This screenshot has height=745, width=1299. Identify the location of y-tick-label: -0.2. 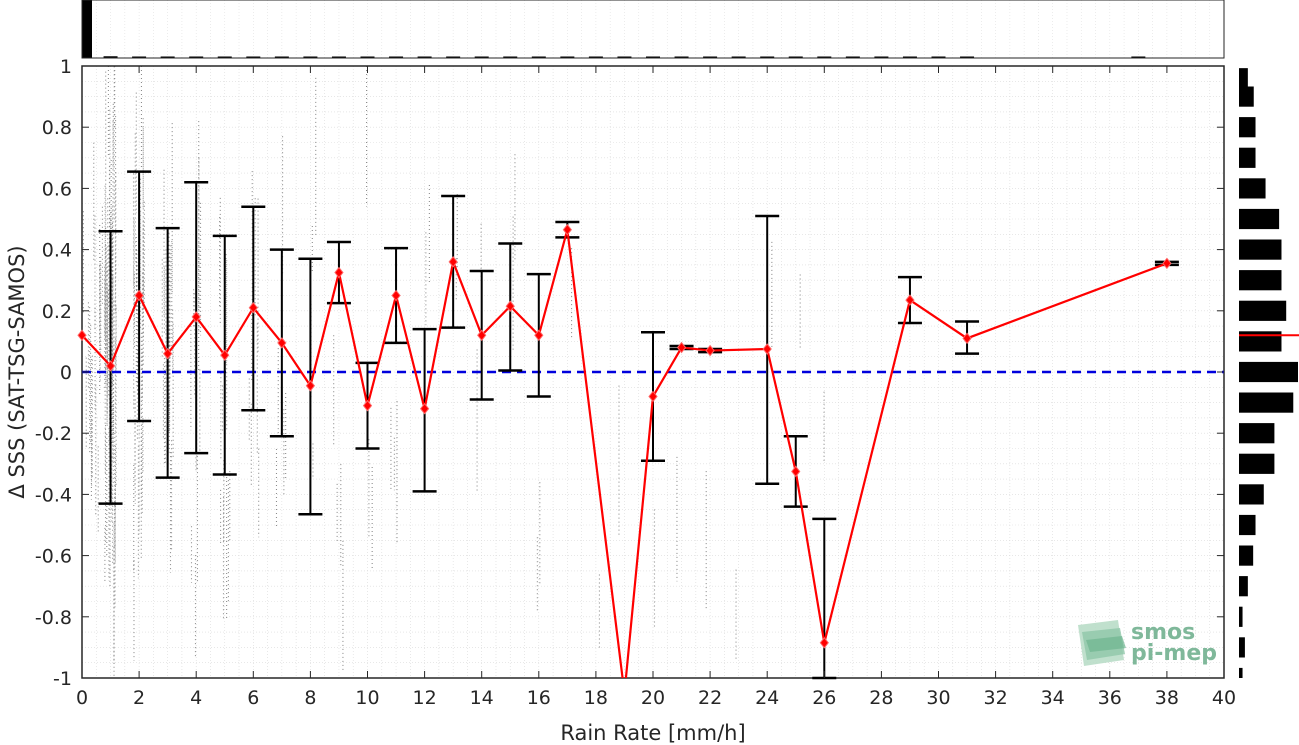
(53, 434).